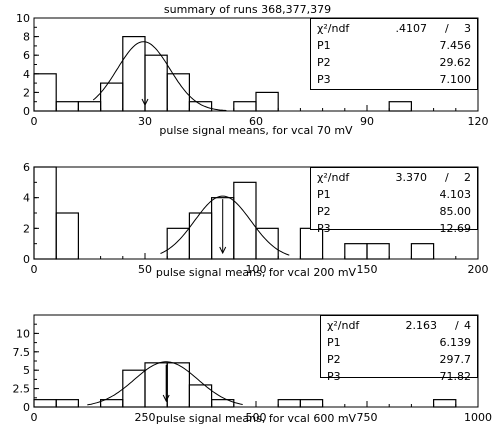 This screenshot has width=495, height=441. I want to click on stat-value: 4.103, so click(455, 194).